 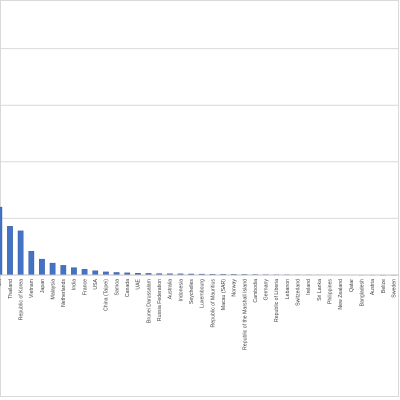 What do you see at coordinates (320, 290) in the screenshot?
I see `x-tick-label: Sri Lanka` at bounding box center [320, 290].